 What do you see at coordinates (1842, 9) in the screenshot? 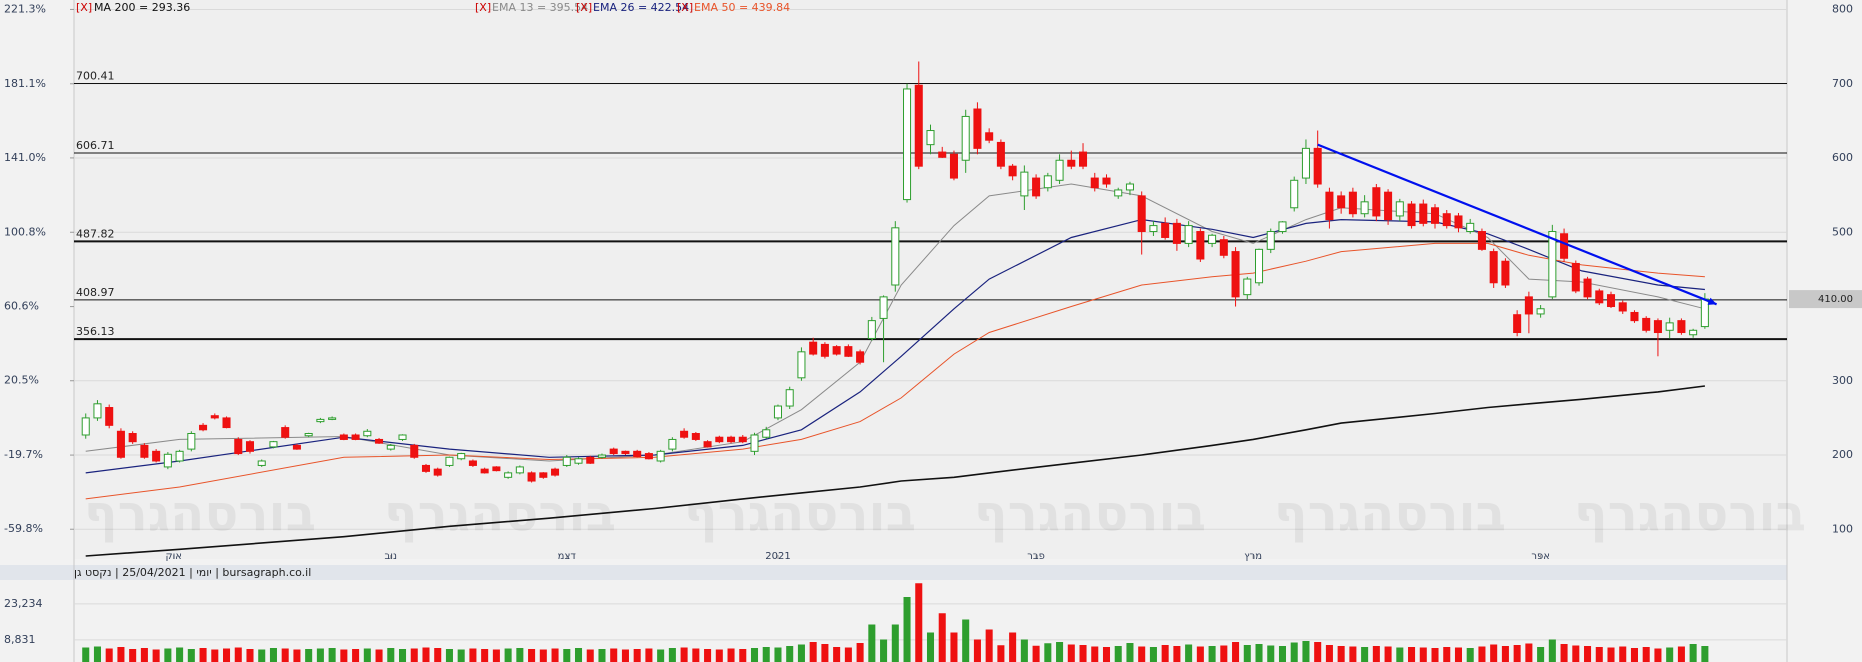
I see `y-tick-label: 800` at bounding box center [1842, 9].